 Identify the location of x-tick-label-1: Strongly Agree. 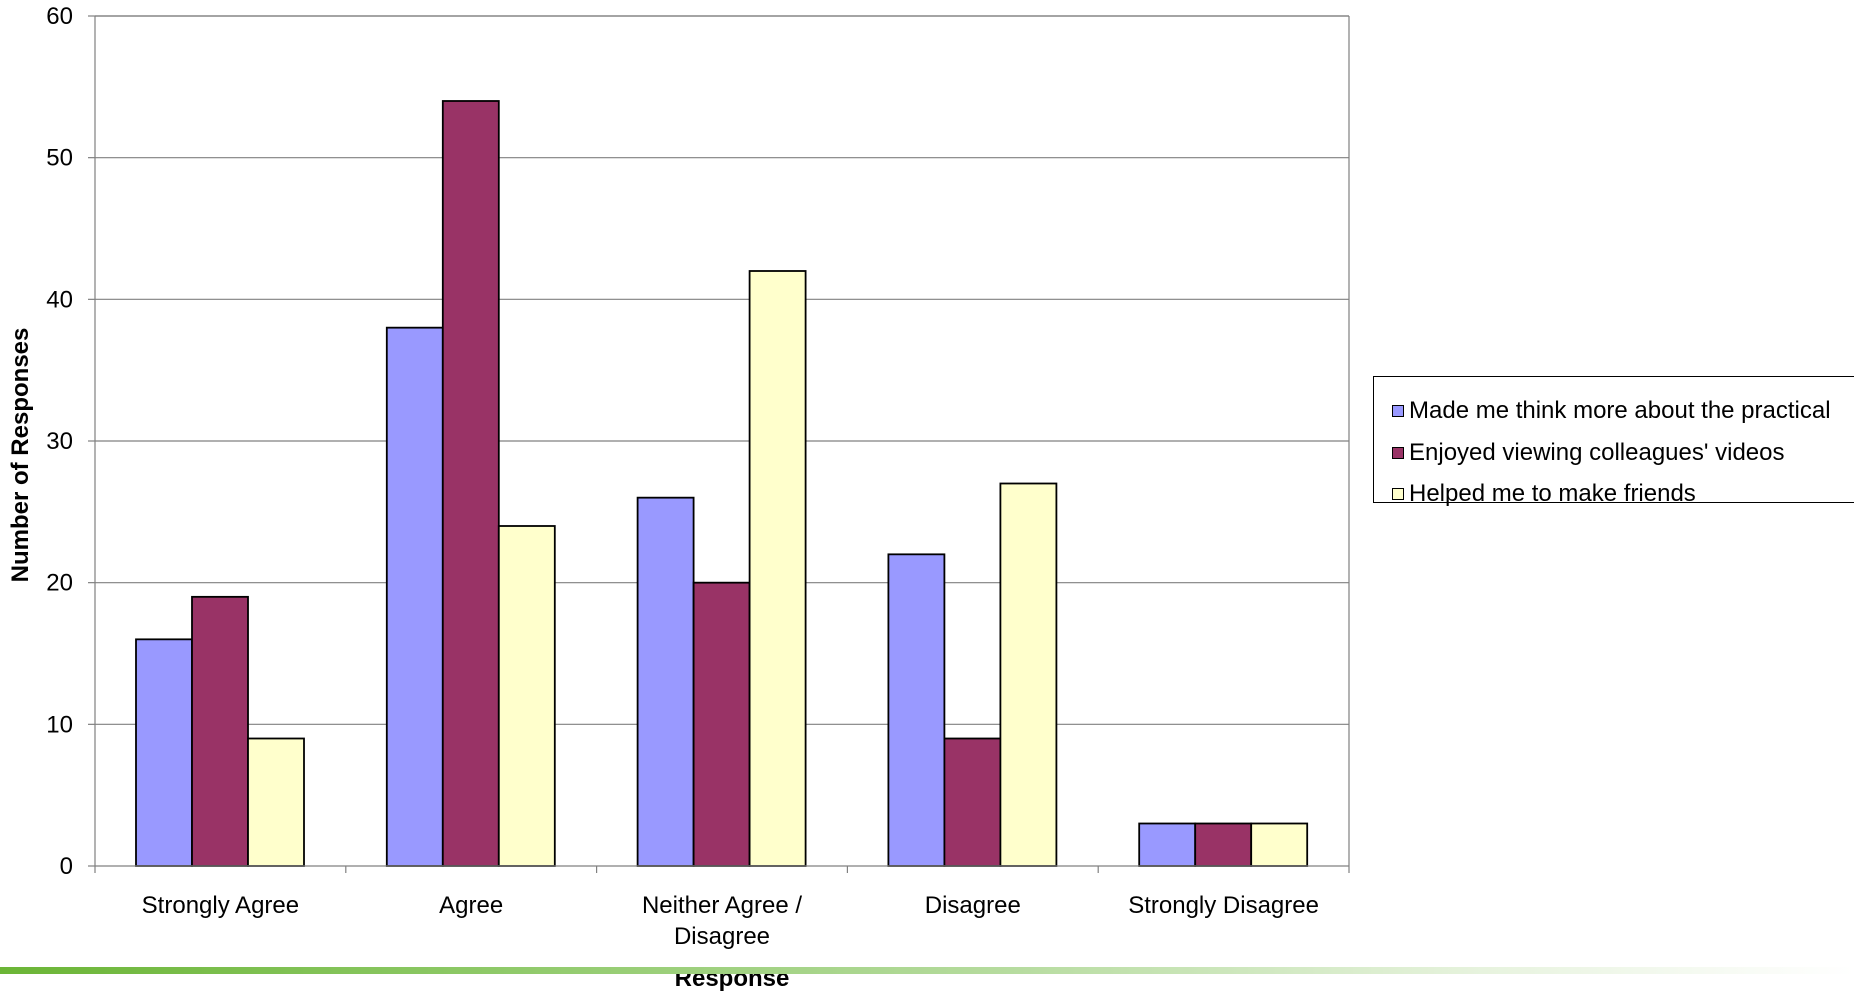
(220, 905).